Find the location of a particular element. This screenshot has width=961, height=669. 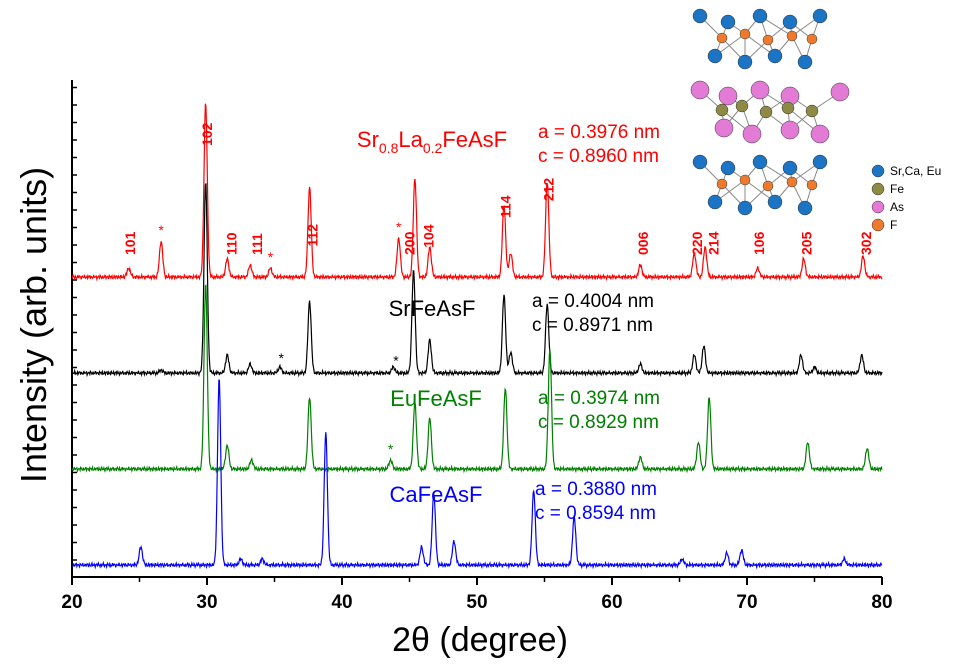

series-name: EuFeAsF is located at coordinates (436, 398).